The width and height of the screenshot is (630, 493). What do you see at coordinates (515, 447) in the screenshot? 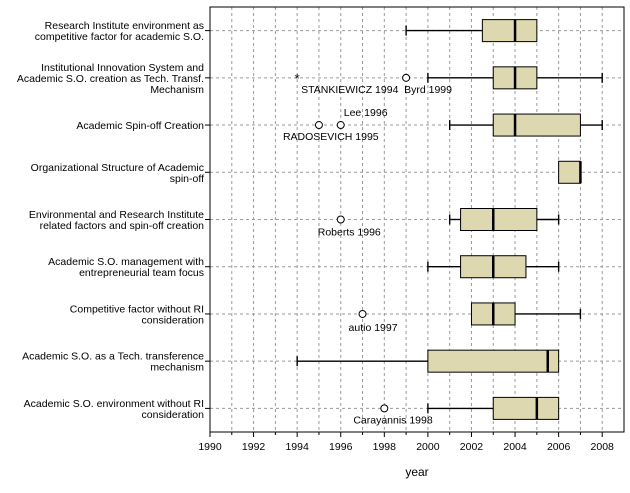
I see `x-tick-label: 2004` at bounding box center [515, 447].